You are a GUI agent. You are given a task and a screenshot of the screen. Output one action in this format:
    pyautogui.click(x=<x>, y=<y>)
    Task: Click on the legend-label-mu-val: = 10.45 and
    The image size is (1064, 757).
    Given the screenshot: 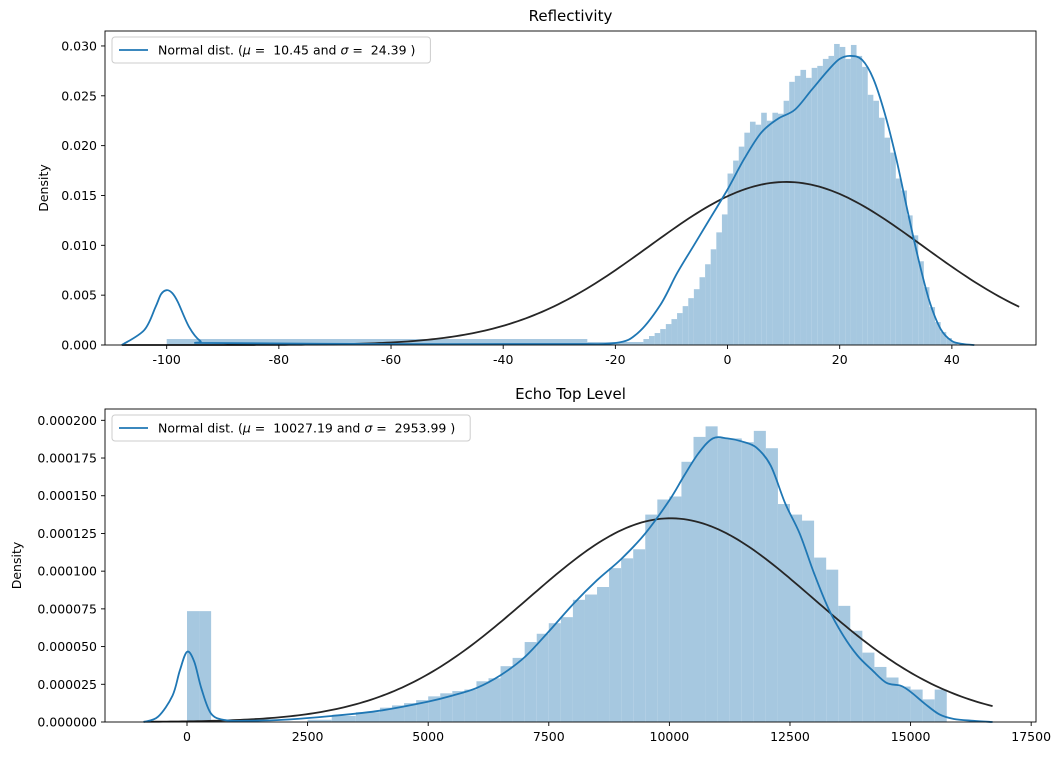 What is the action you would take?
    pyautogui.click(x=296, y=50)
    